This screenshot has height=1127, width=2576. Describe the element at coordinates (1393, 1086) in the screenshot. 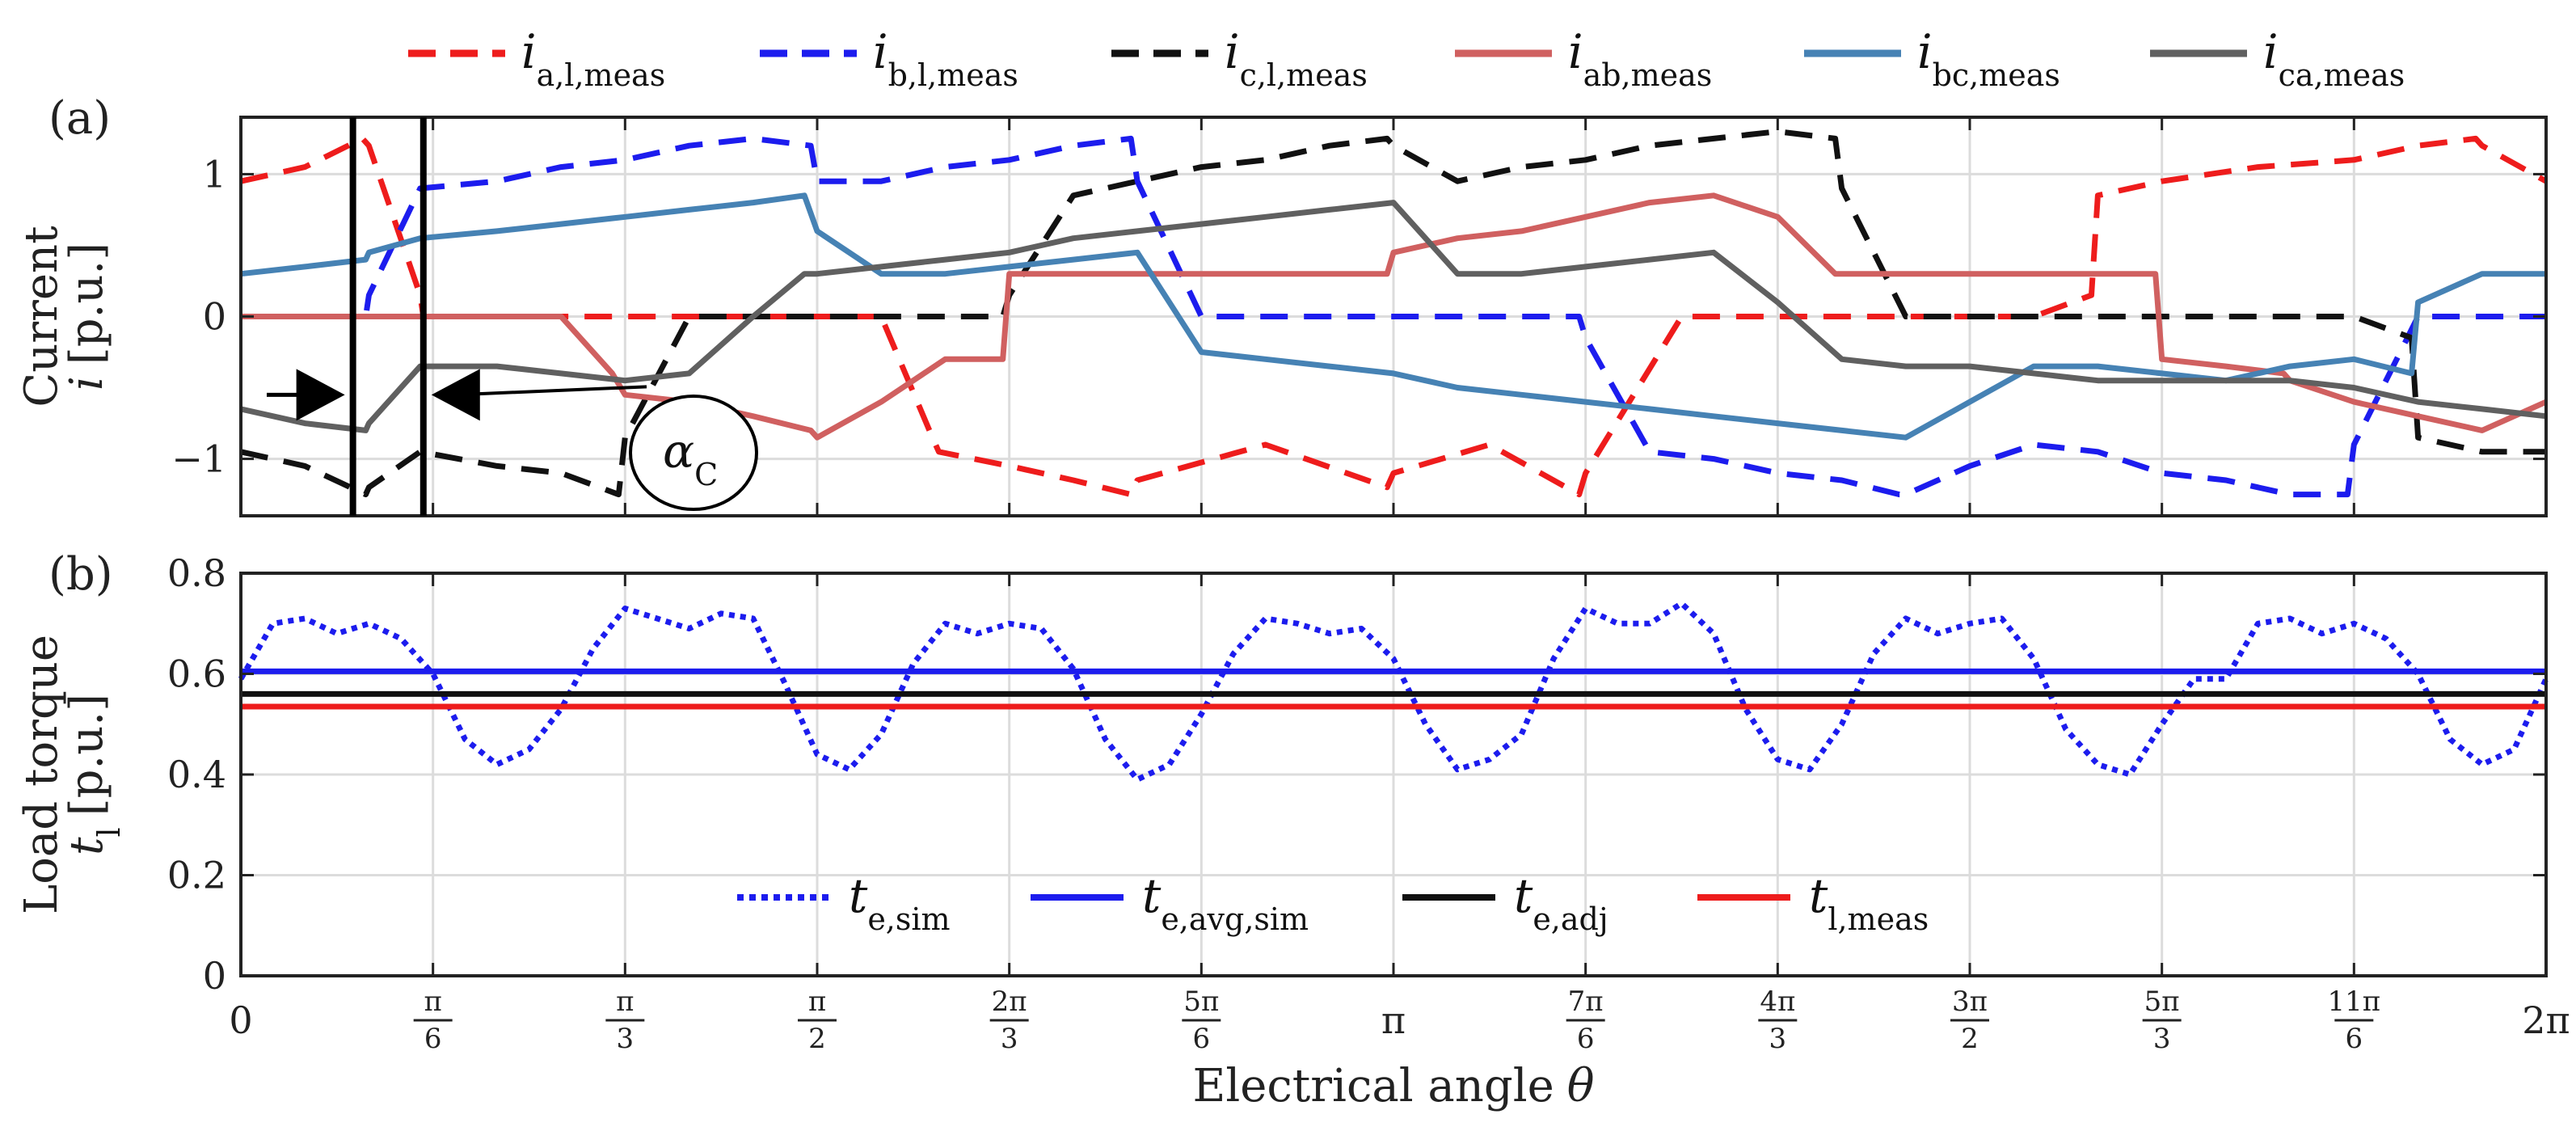

I see `x-axis-label: Electrical angle θ` at that location.